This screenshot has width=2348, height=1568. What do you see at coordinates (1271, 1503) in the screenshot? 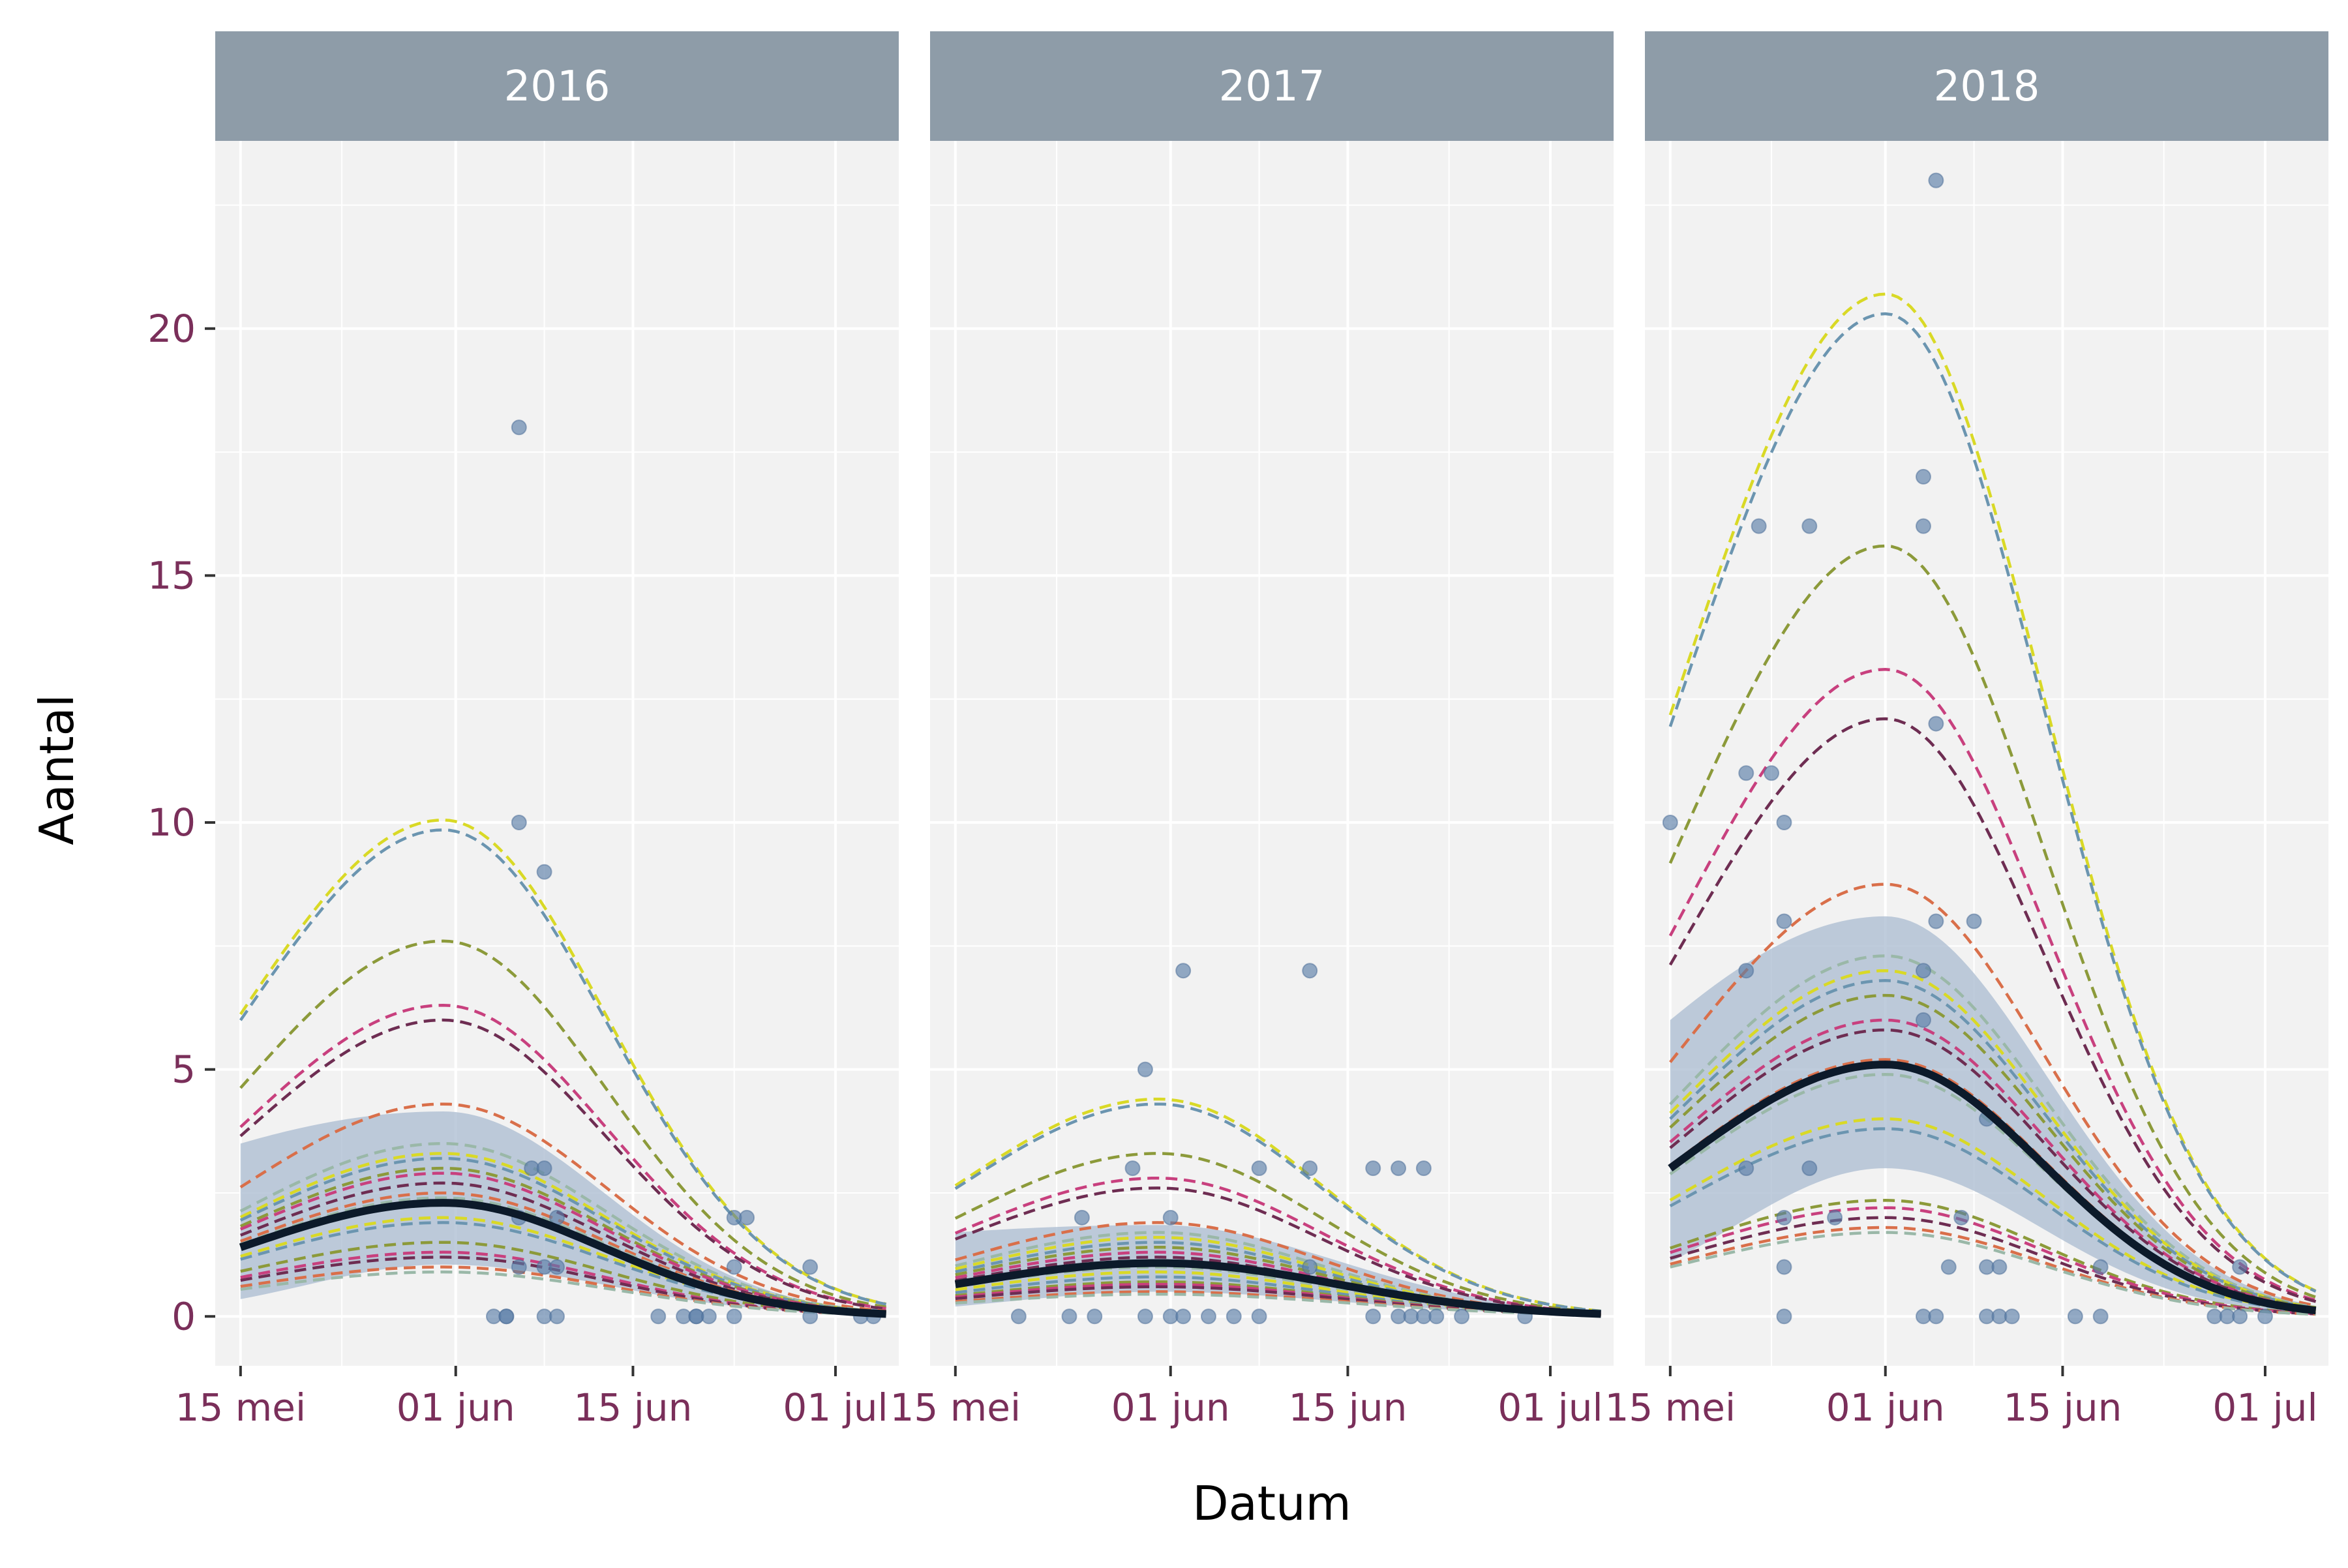
I see `x-axis-title: Datum` at bounding box center [1271, 1503].